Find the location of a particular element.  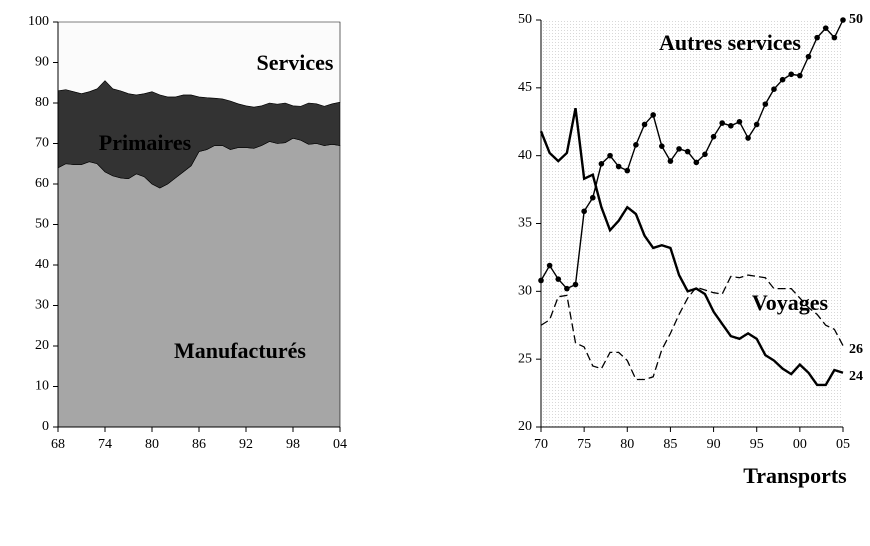

x-tick-label: 68 is located at coordinates (58, 444).